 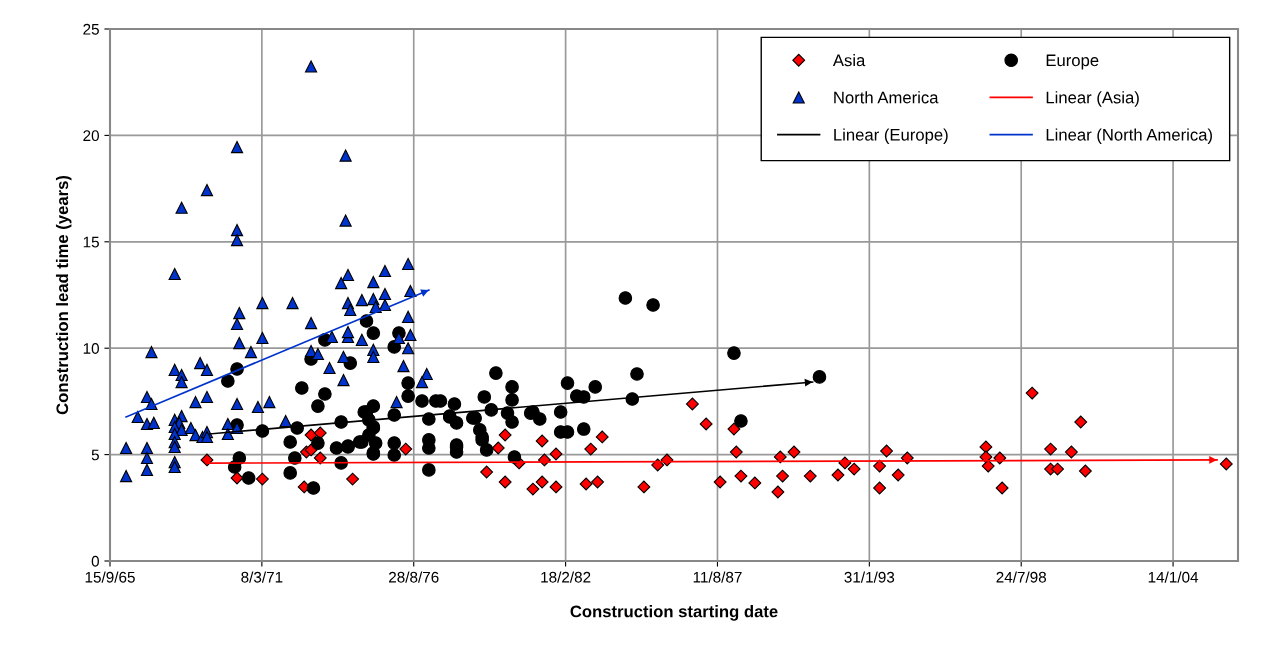 What do you see at coordinates (110, 577) in the screenshot?
I see `x-tick-label: 15/9/65` at bounding box center [110, 577].